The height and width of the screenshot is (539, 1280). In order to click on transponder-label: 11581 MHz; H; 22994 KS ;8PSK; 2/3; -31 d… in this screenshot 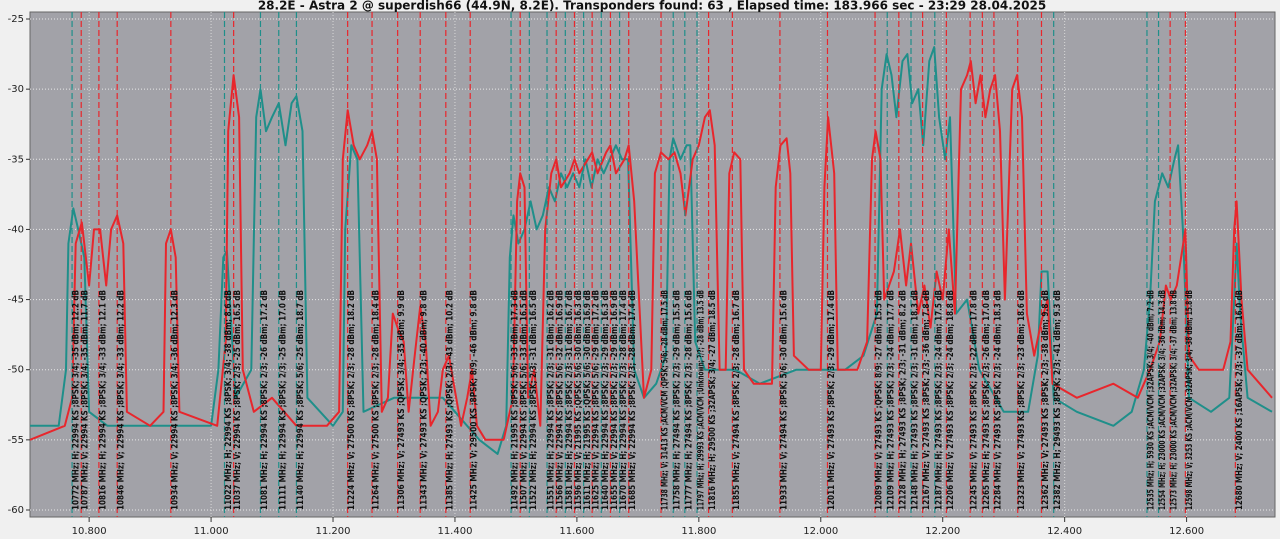, I will do `click(570, 400)`.